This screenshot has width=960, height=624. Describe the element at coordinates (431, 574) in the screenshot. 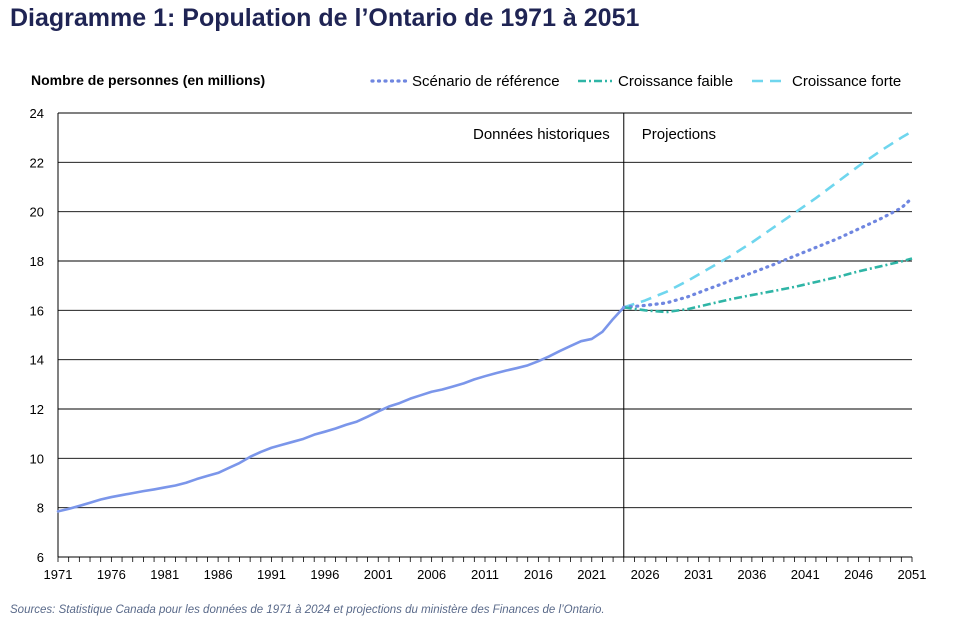

I see `x-tick-label: 2006` at that location.